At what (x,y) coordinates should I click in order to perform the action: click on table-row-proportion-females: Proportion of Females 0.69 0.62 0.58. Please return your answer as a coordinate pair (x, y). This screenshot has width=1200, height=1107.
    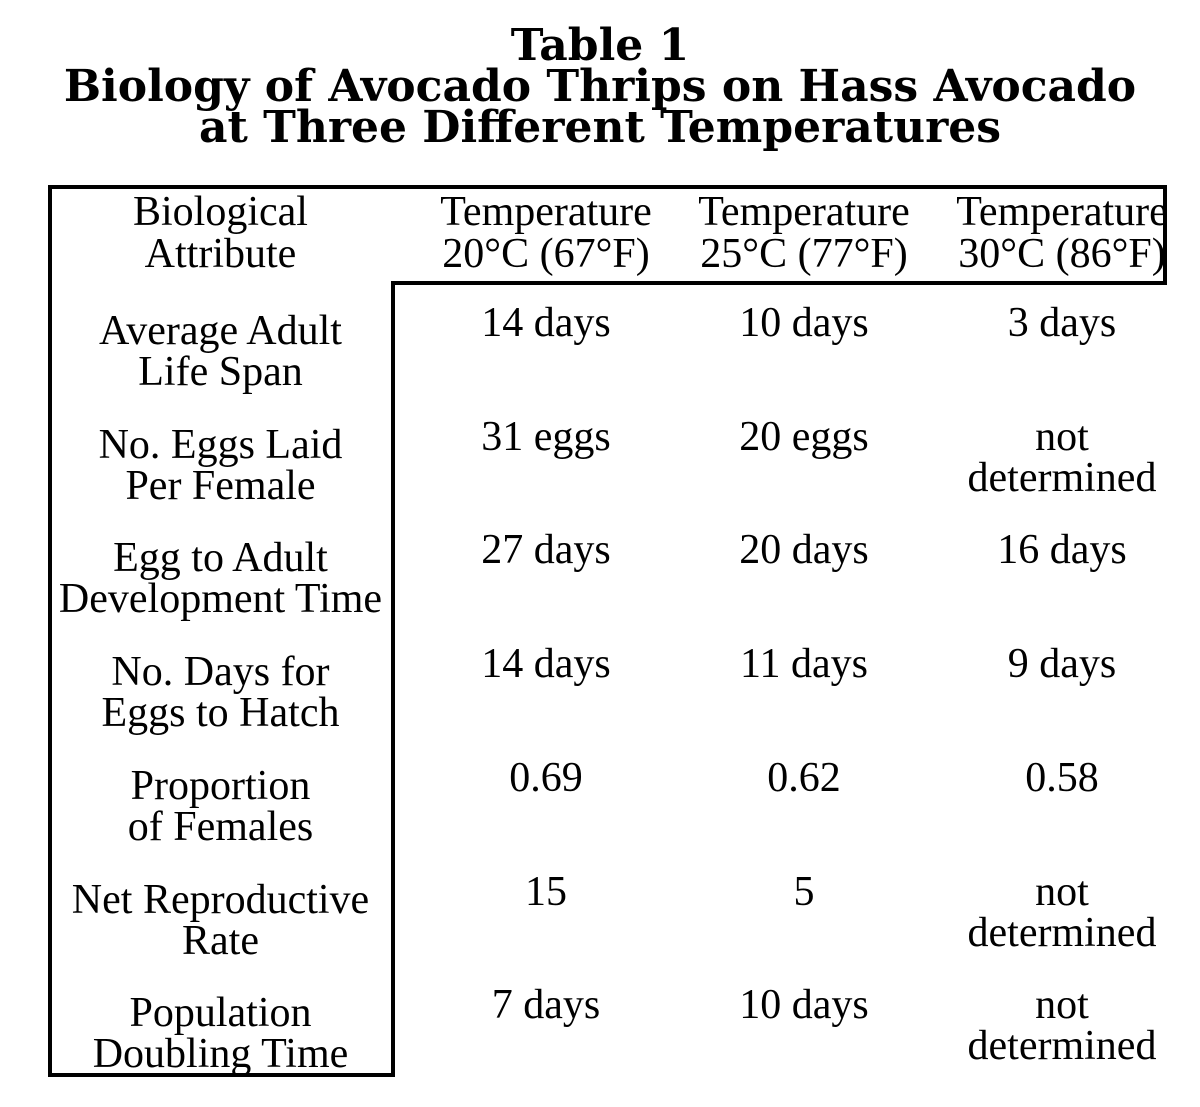
    Looking at the image, I should click on (607, 793).